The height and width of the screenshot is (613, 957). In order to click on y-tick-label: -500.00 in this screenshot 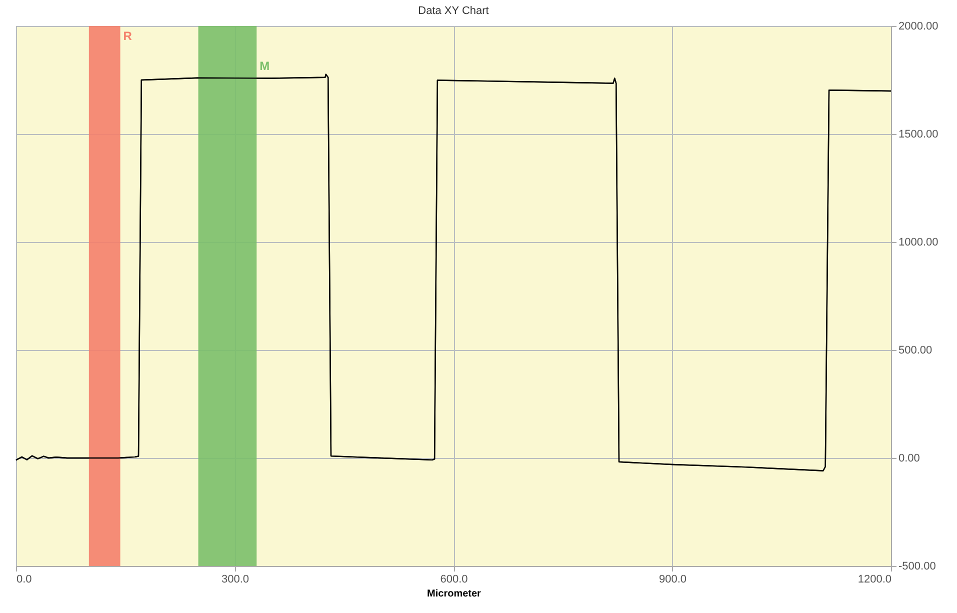, I will do `click(917, 566)`.